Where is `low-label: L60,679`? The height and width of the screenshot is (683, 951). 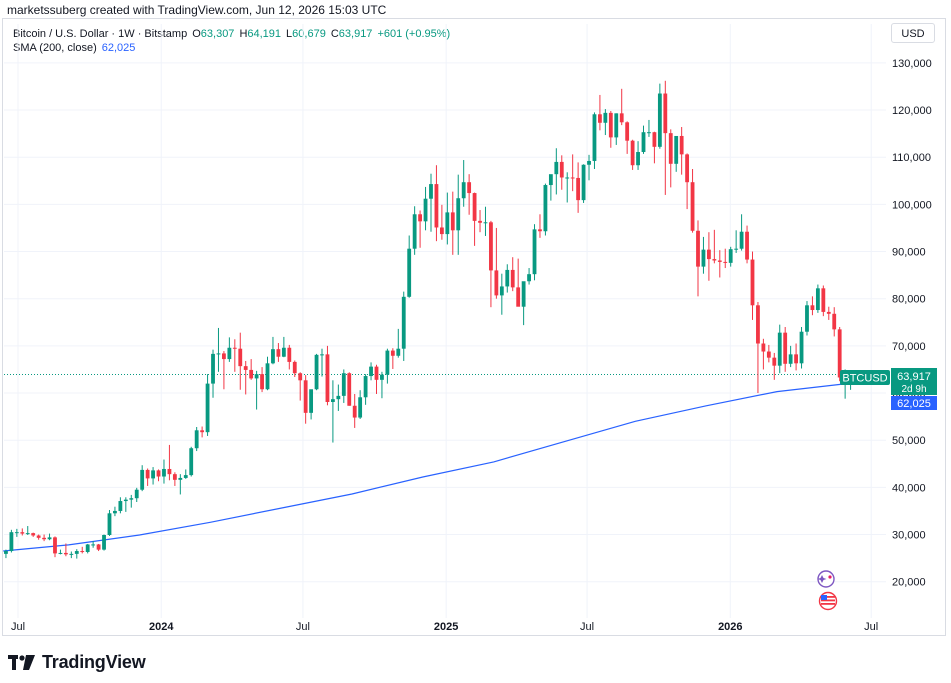
low-label: L60,679 is located at coordinates (306, 34).